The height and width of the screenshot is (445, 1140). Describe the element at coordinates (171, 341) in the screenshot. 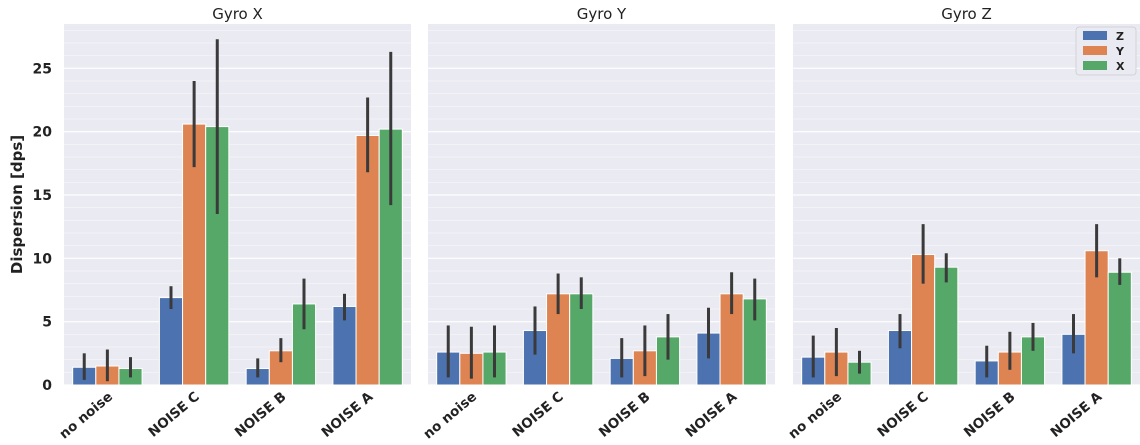

I see `bar-z` at that location.